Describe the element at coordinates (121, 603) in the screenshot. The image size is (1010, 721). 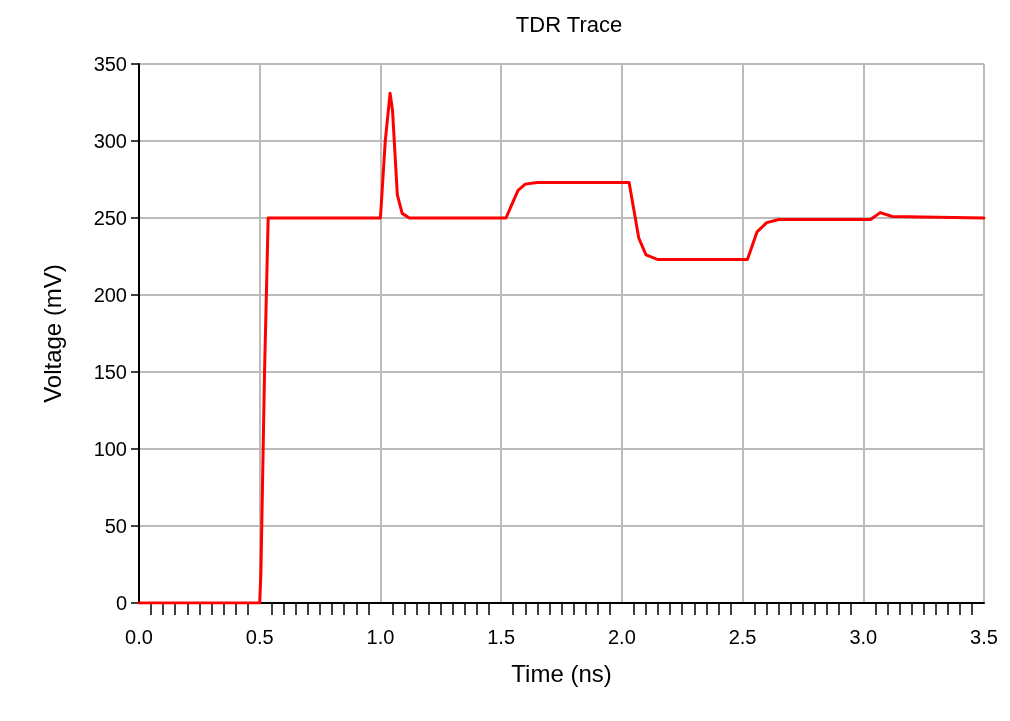
I see `y-tick-label: 0` at that location.